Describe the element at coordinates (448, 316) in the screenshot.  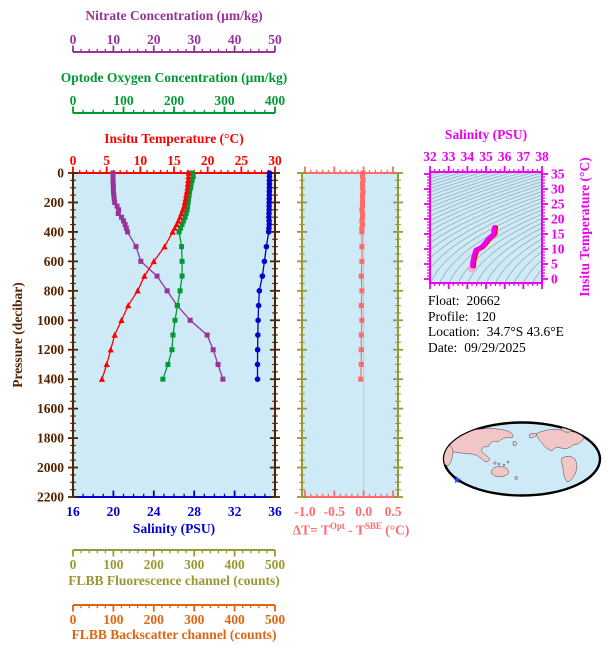
I see `profile-label: Profile:` at that location.